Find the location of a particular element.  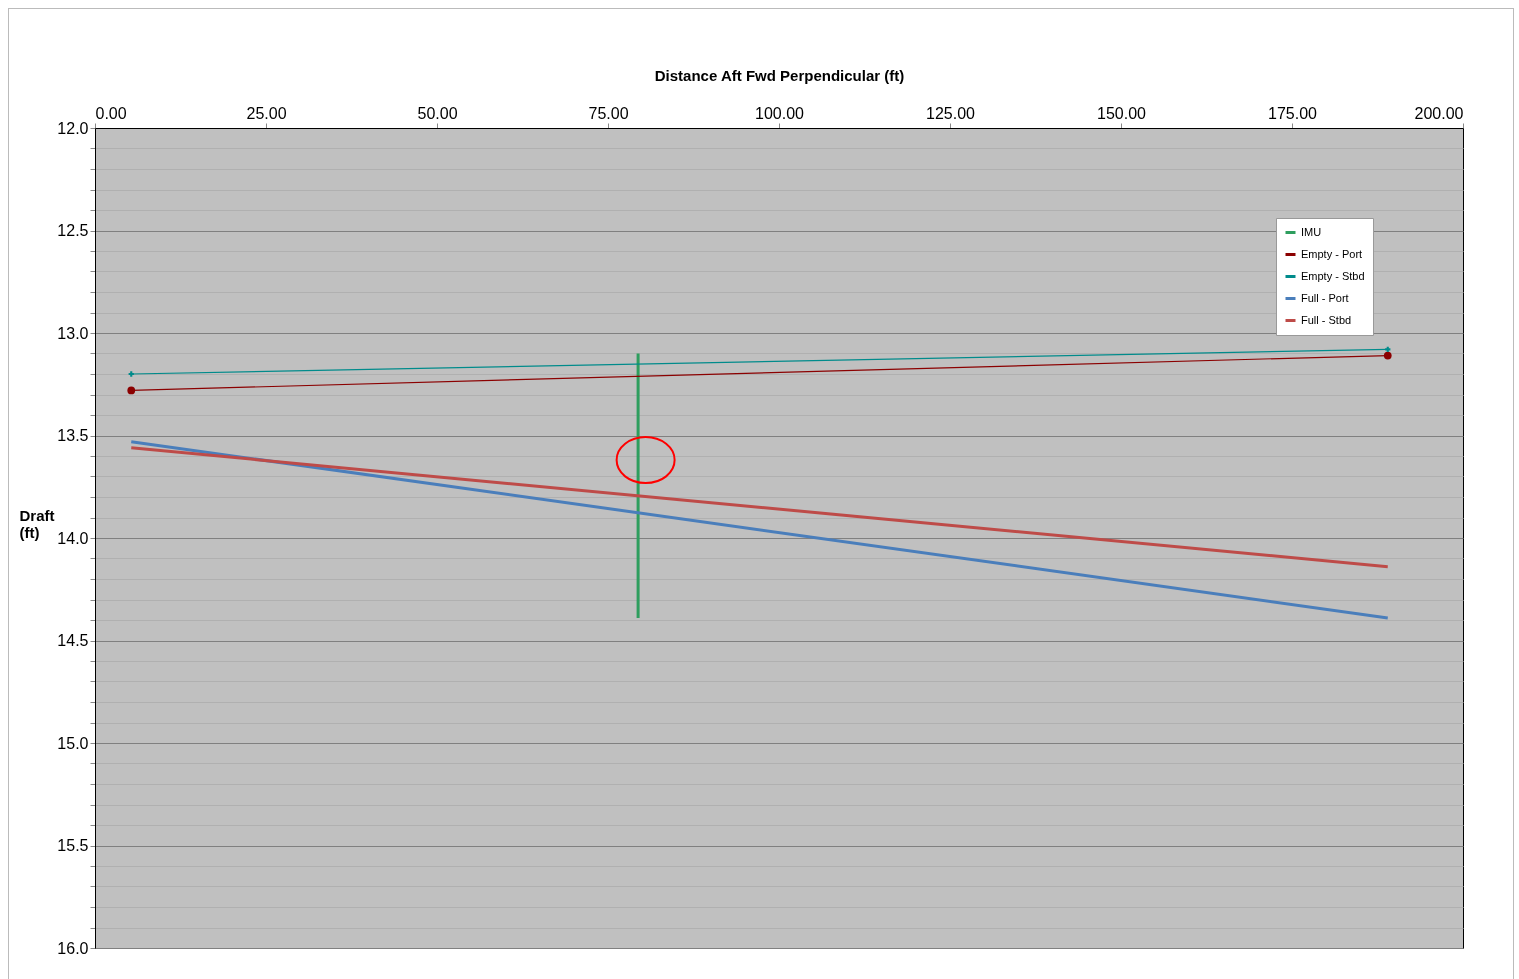

x-tick-label: 100.00 is located at coordinates (780, 113).